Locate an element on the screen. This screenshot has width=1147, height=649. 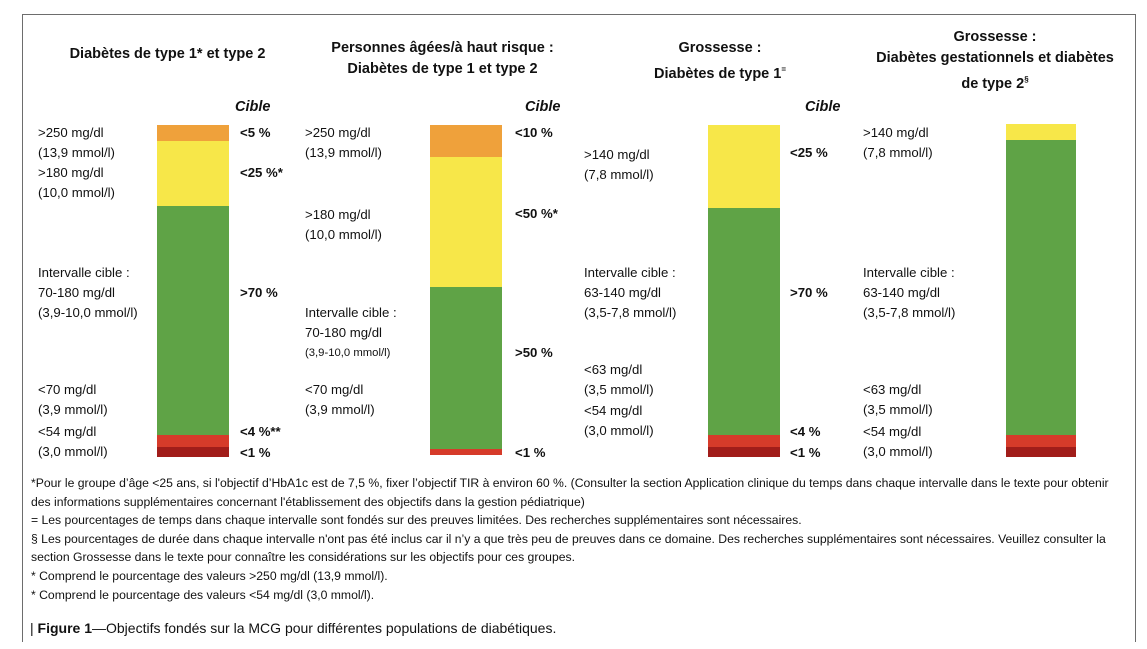
panel1-l1a: >250 mg/dl is located at coordinates (71, 132).